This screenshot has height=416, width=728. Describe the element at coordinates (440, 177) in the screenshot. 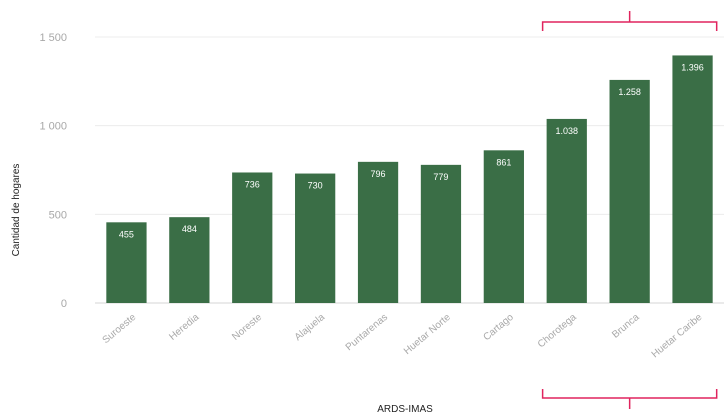

I see `bar-value-label: 779` at that location.